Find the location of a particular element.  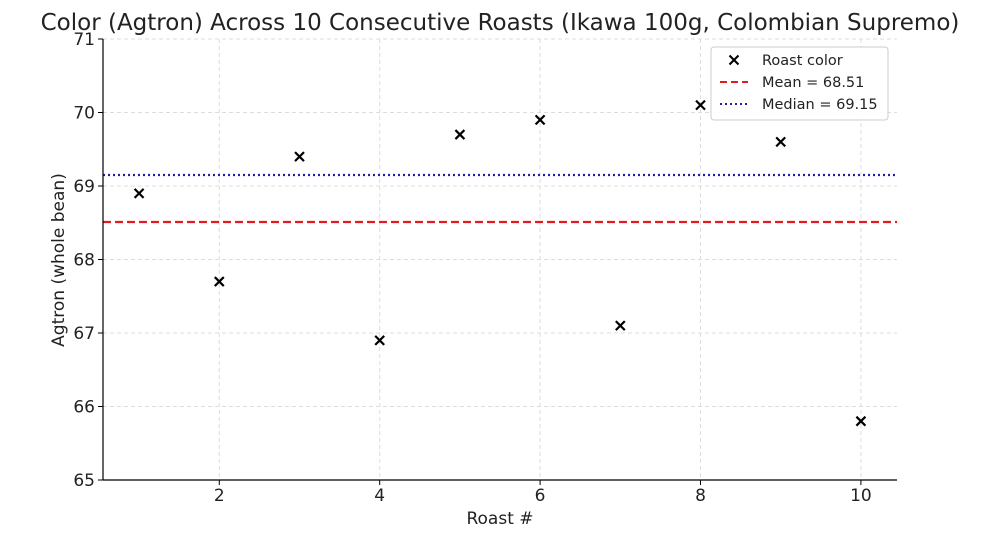

y-tick-label: 70 is located at coordinates (84, 114).